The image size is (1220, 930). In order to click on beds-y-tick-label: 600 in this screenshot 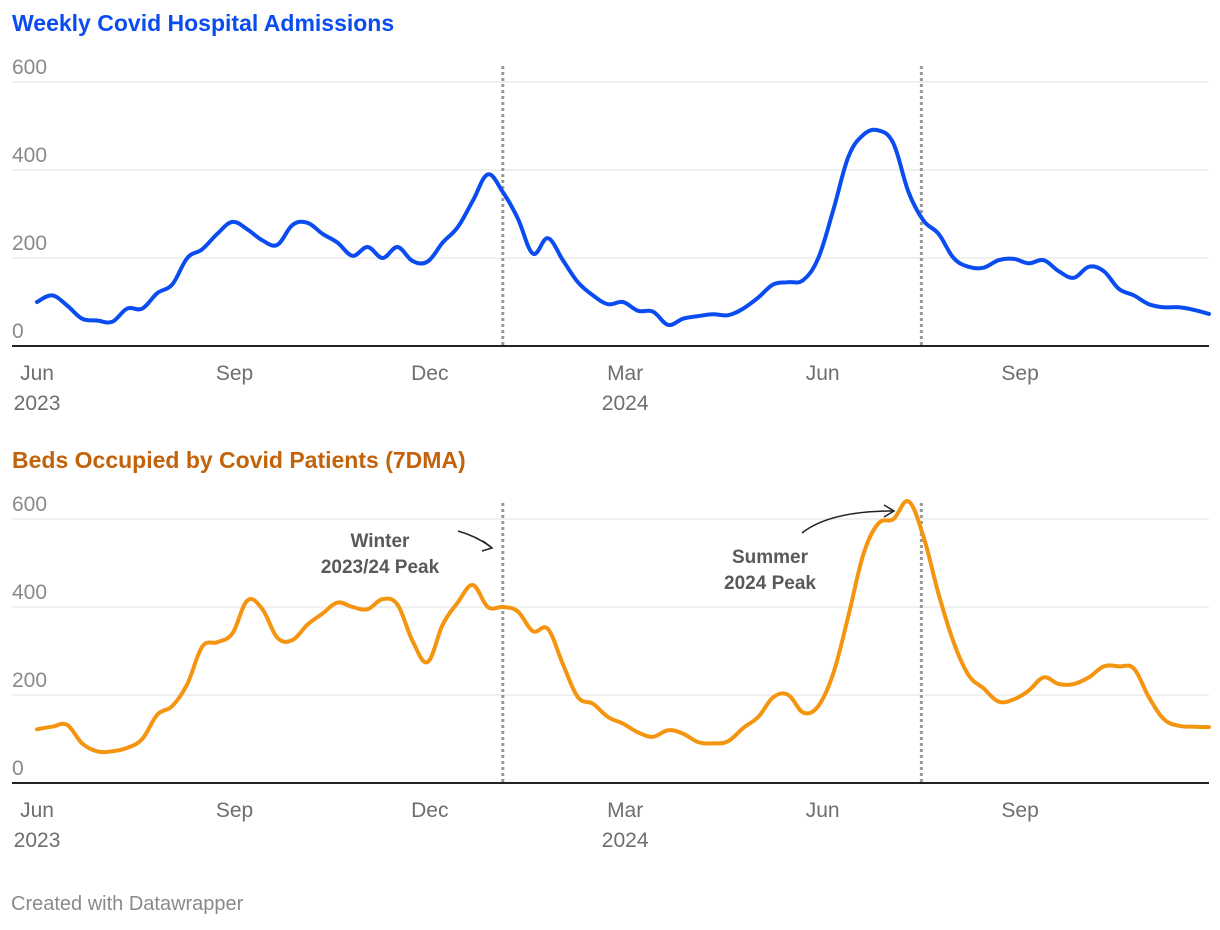, I will do `click(29, 504)`.